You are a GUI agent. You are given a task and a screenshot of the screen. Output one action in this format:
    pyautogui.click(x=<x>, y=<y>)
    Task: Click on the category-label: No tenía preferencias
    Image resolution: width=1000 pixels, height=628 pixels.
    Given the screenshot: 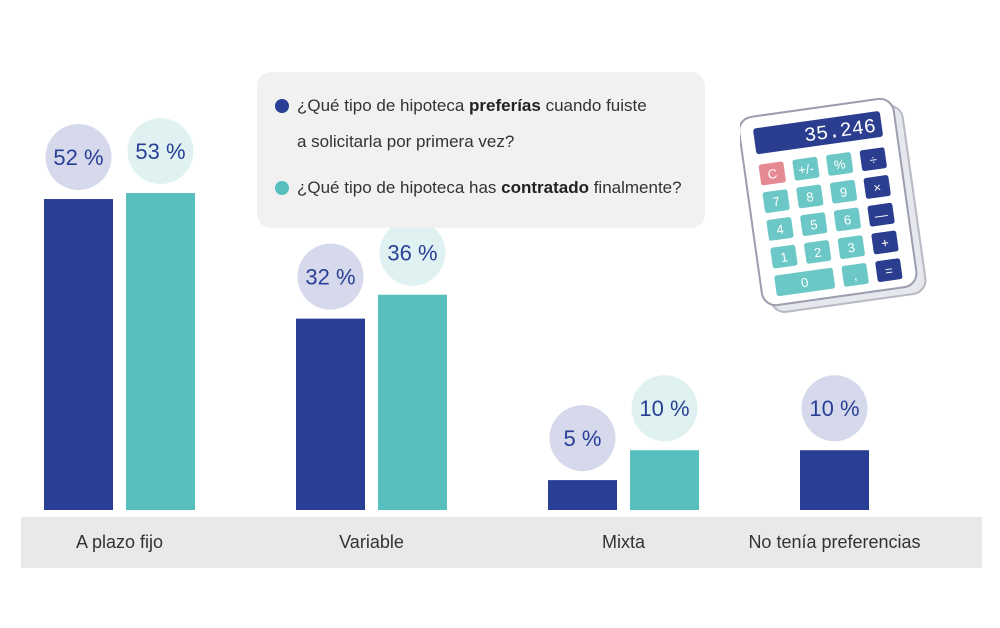 What is the action you would take?
    pyautogui.click(x=834, y=542)
    